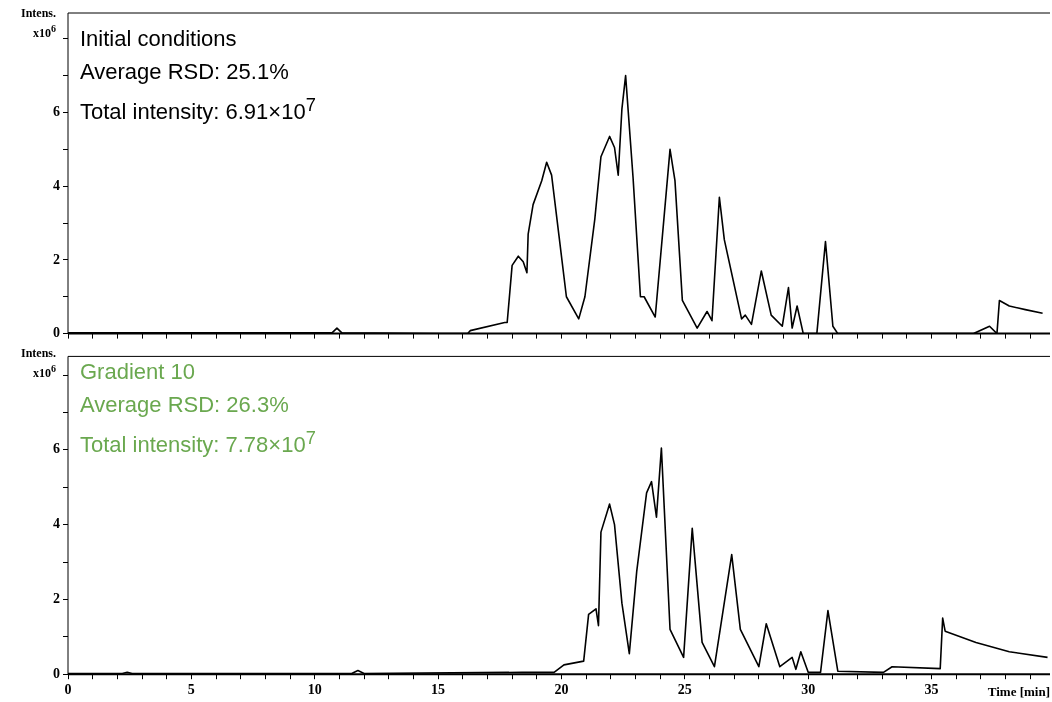 This screenshot has height=702, width=1052. Describe the element at coordinates (808, 690) in the screenshot. I see `x-tick-label: 30` at that location.